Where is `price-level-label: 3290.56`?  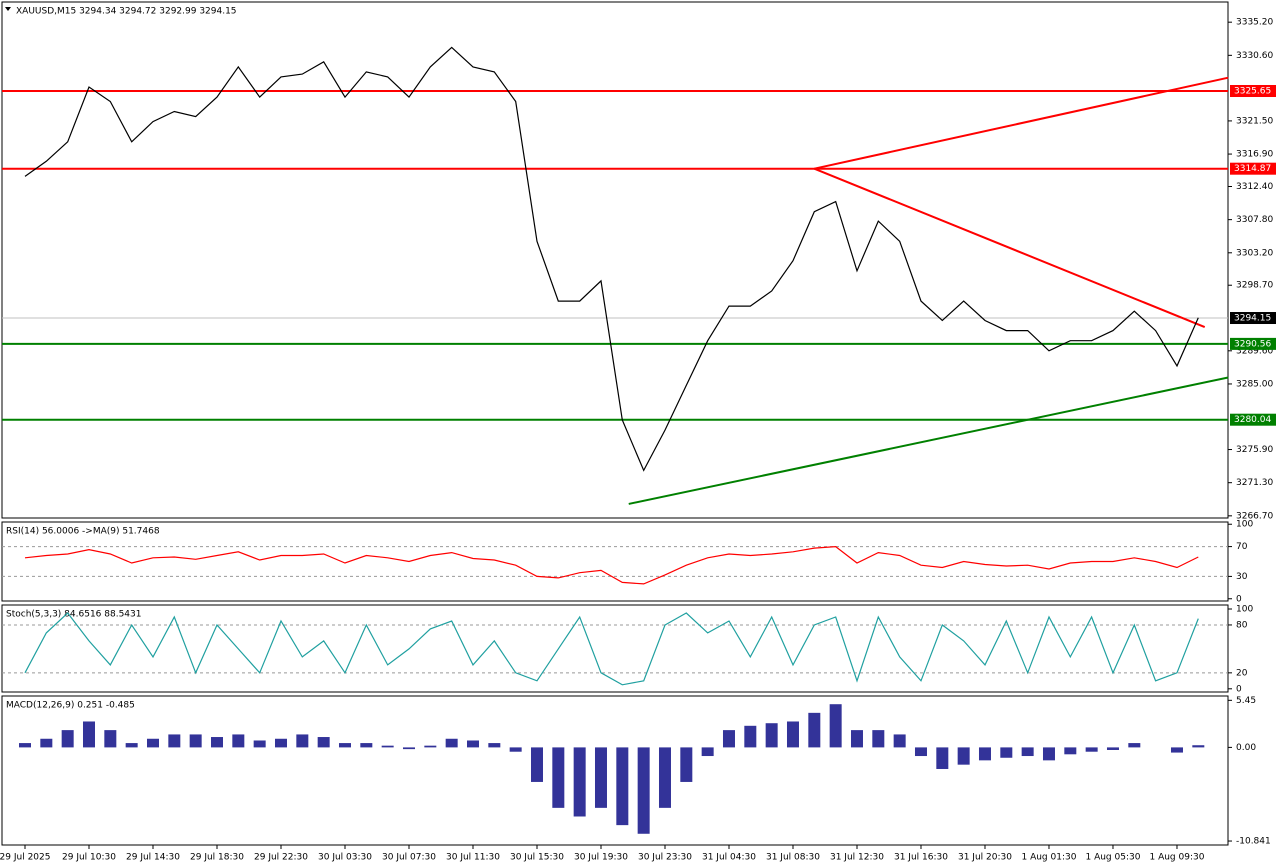 price-level-label: 3290.56 is located at coordinates (1252, 344).